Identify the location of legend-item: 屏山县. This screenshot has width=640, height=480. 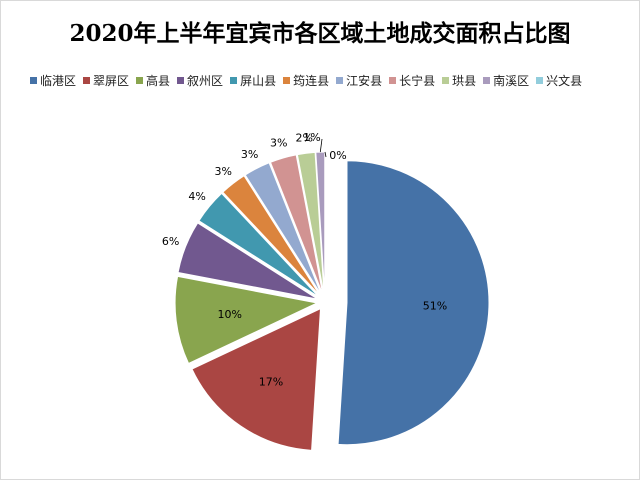
(253, 80).